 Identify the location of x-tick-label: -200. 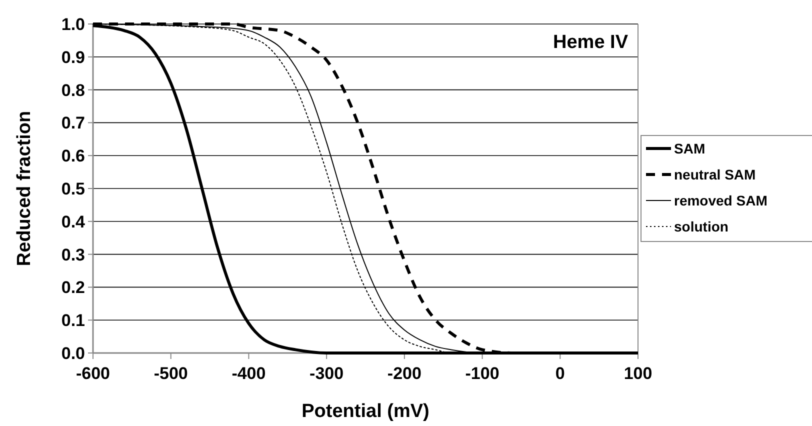
(404, 373).